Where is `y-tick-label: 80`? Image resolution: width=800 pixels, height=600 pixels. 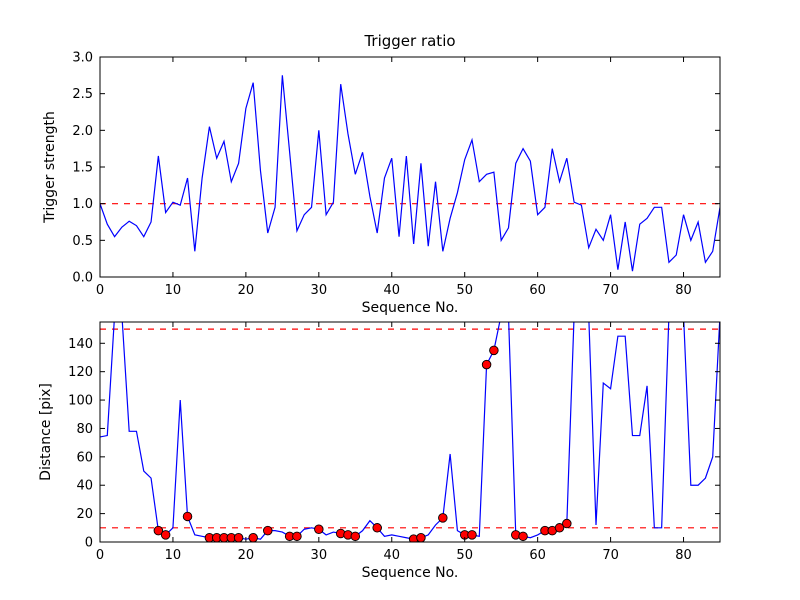
y-tick-label: 80 is located at coordinates (84, 429).